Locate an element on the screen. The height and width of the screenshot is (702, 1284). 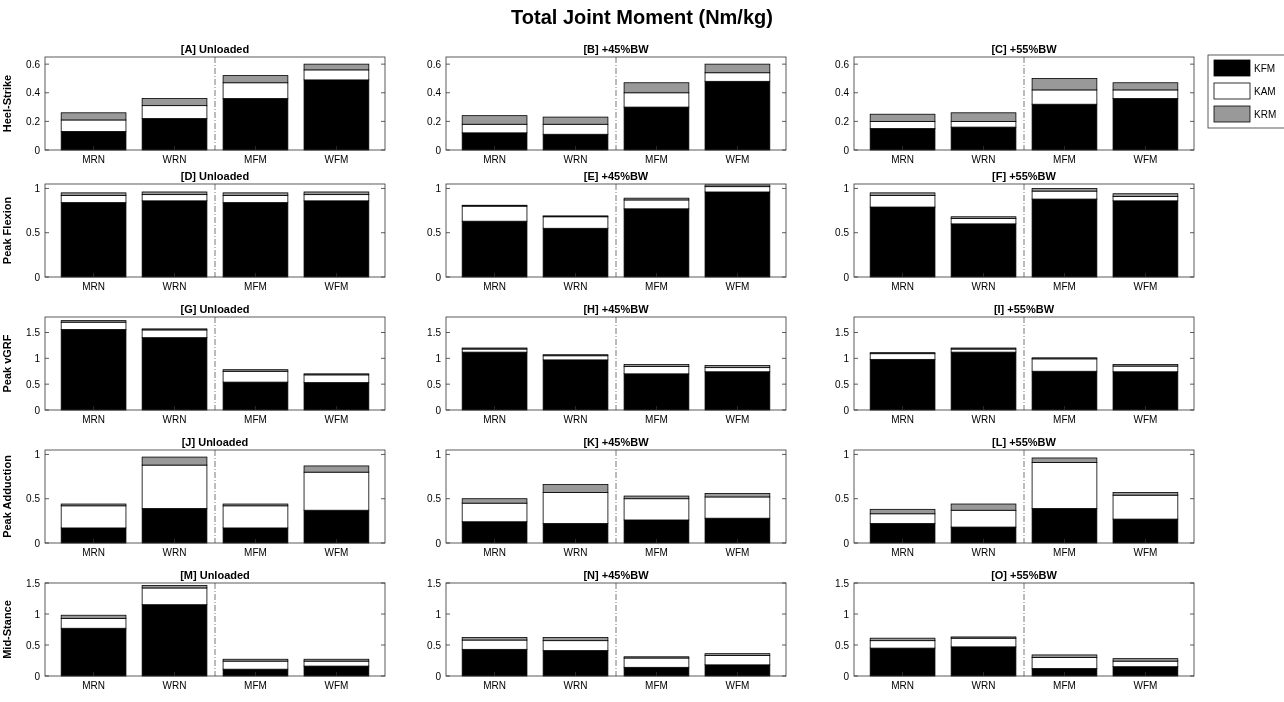
chart-title: [A] Unloaded is located at coordinates (215, 49).